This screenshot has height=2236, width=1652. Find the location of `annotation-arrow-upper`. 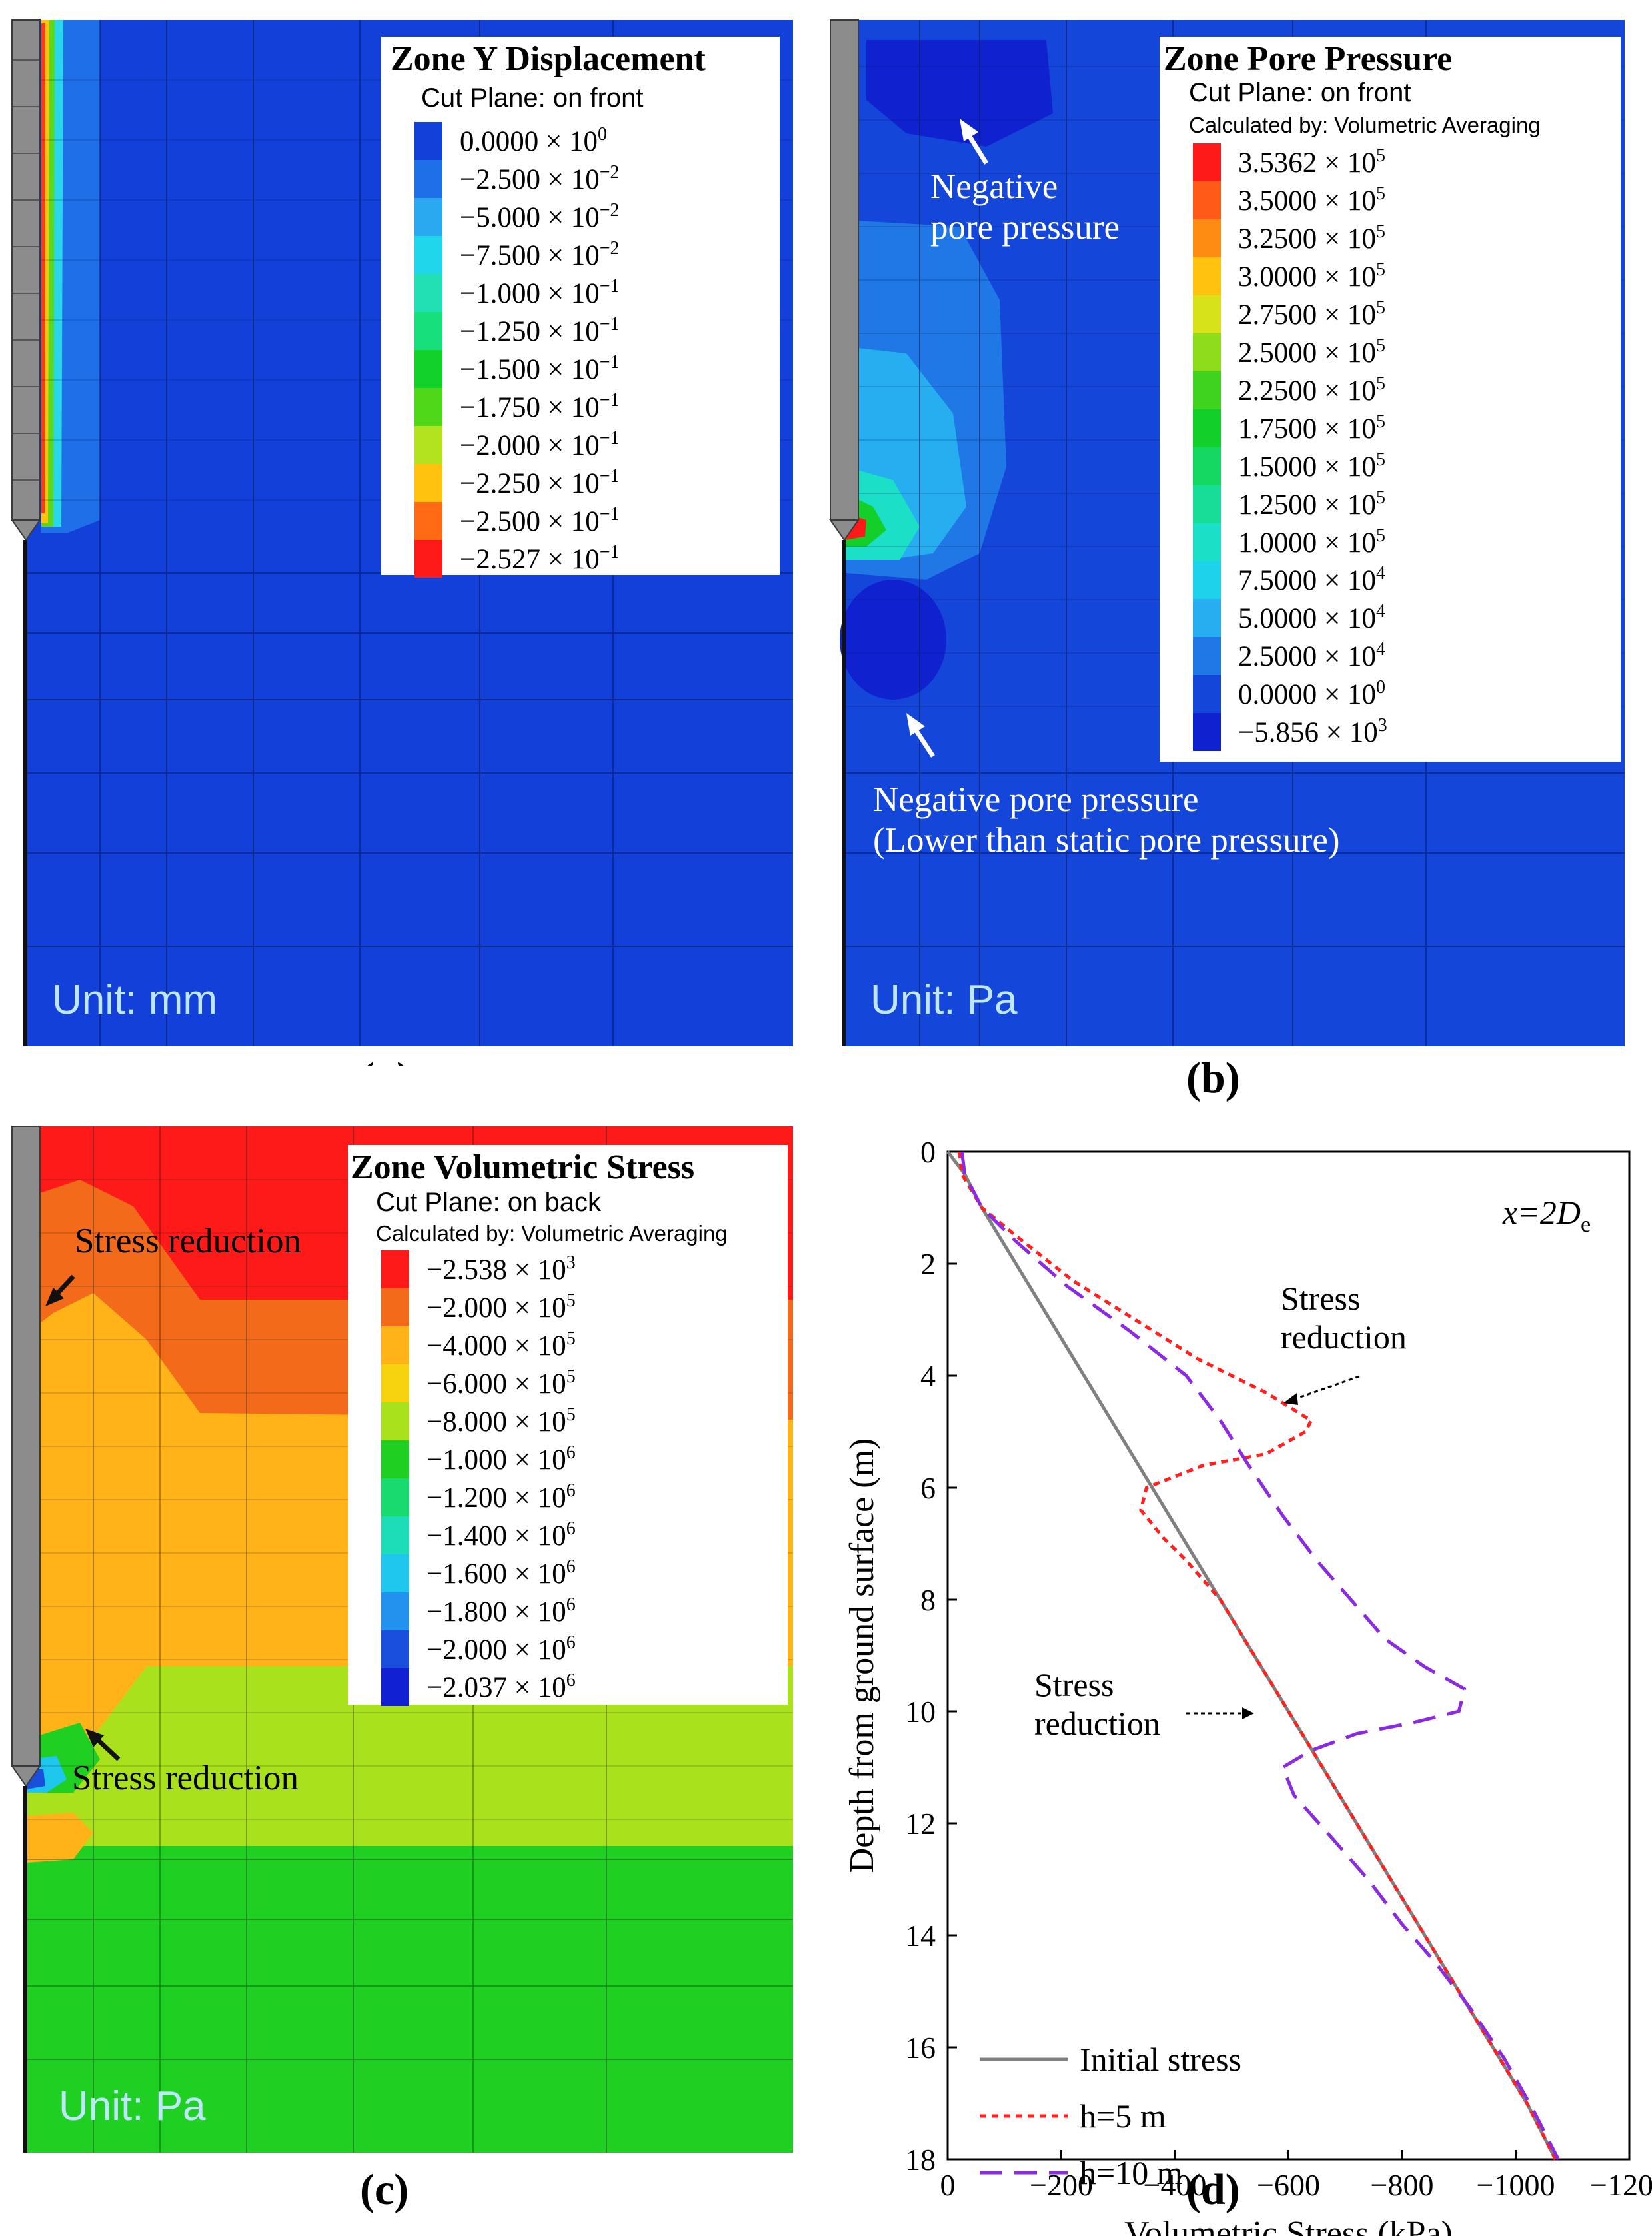

annotation-arrow-upper is located at coordinates (1326, 1388).